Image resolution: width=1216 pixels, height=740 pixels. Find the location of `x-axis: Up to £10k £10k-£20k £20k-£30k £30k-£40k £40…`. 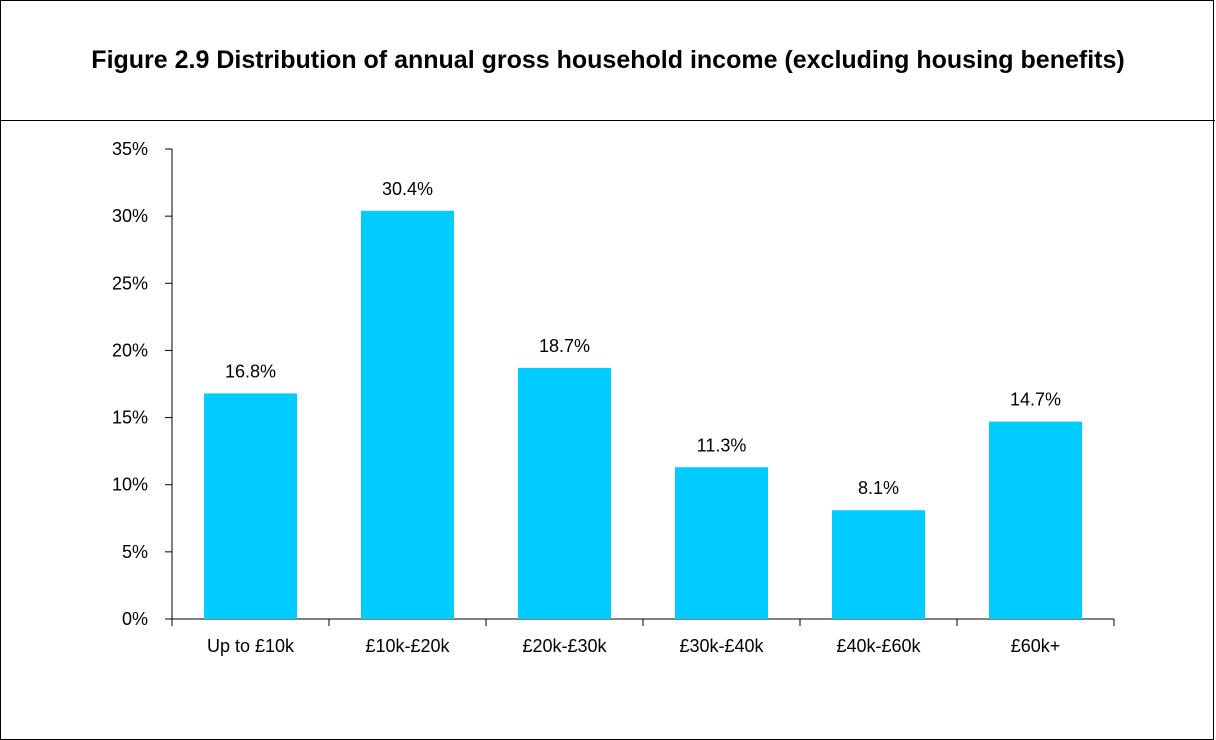

x-axis: Up to £10k £10k-£20k £20k-£30k £30k-£40k £40… is located at coordinates (643, 637).